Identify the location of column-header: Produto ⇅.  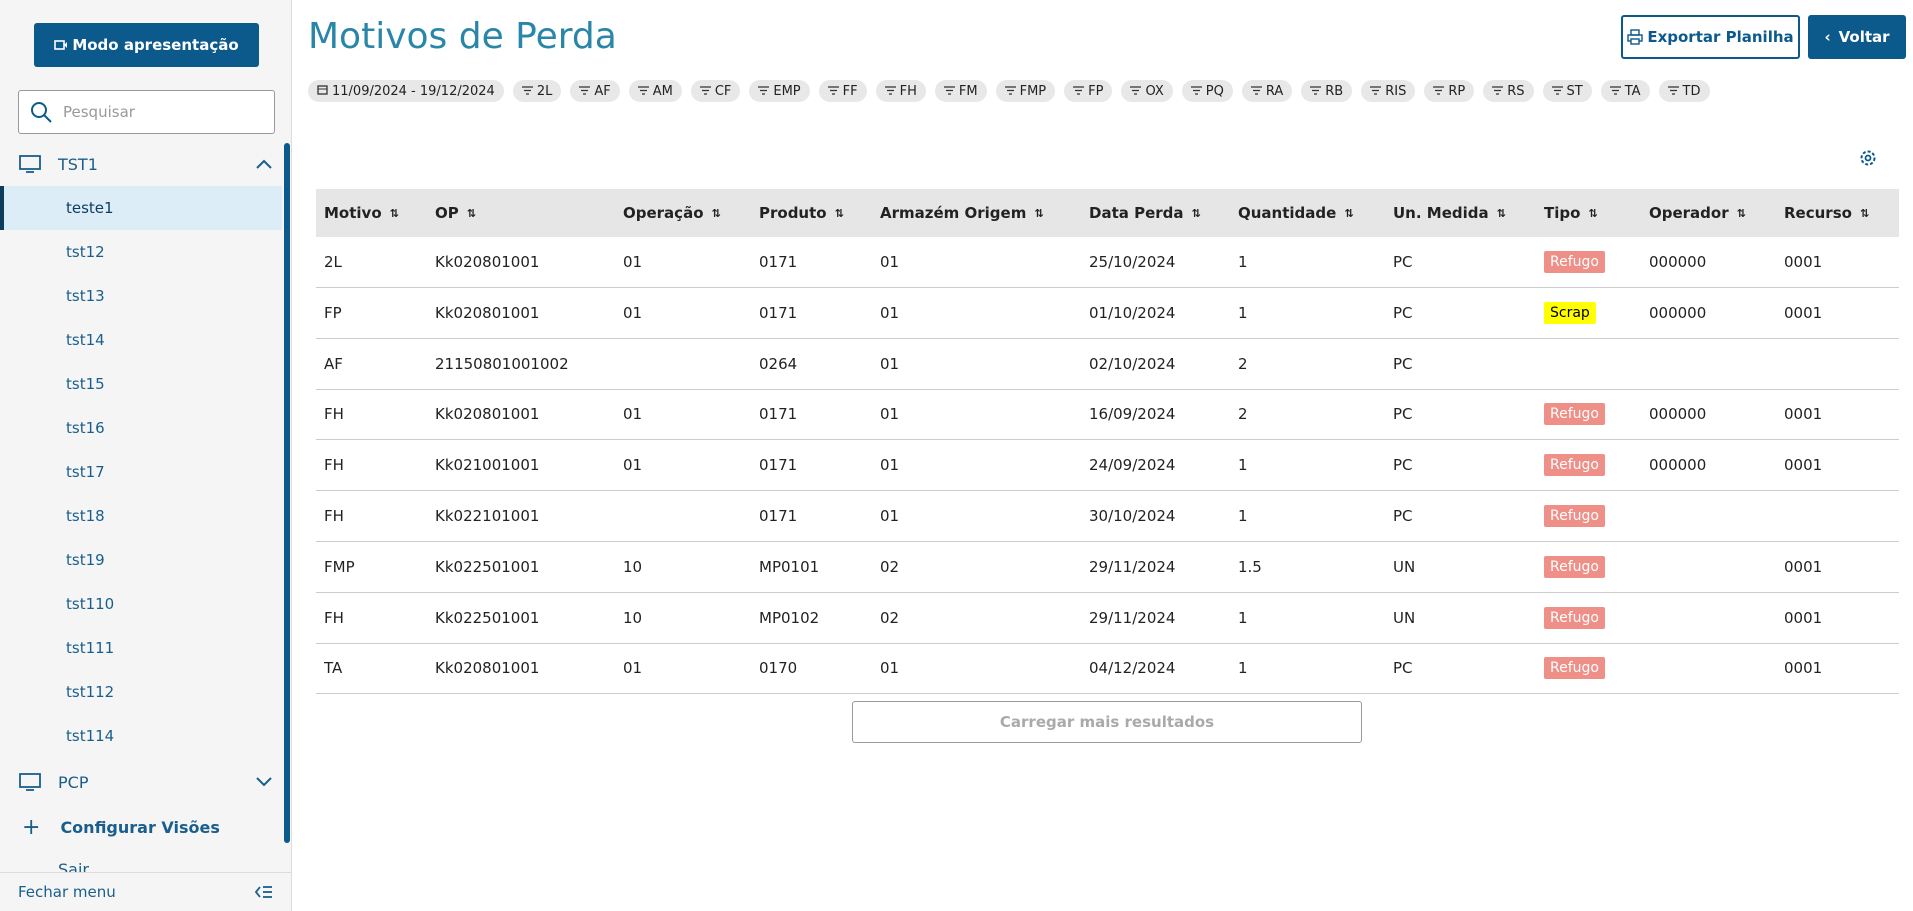
(801, 213).